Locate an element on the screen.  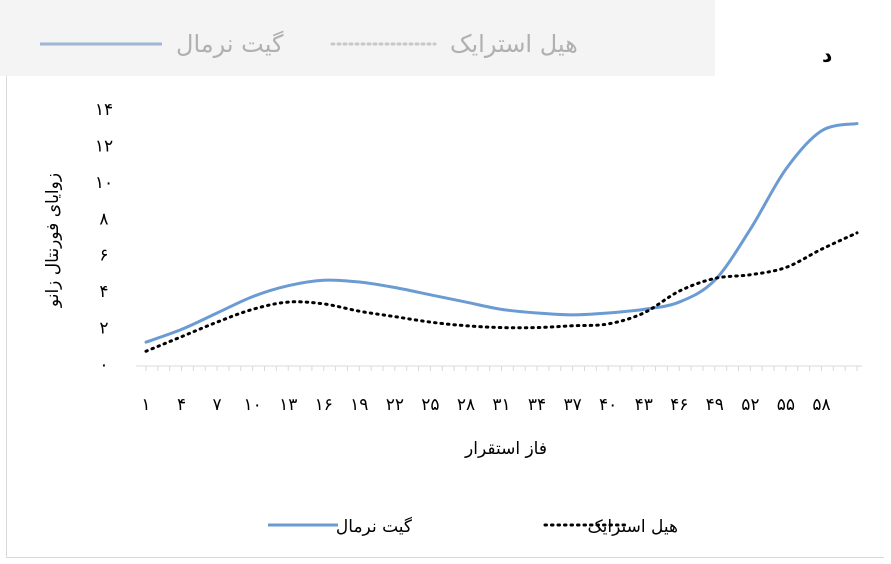
x-tick-label: ۳۷ is located at coordinates (572, 405).